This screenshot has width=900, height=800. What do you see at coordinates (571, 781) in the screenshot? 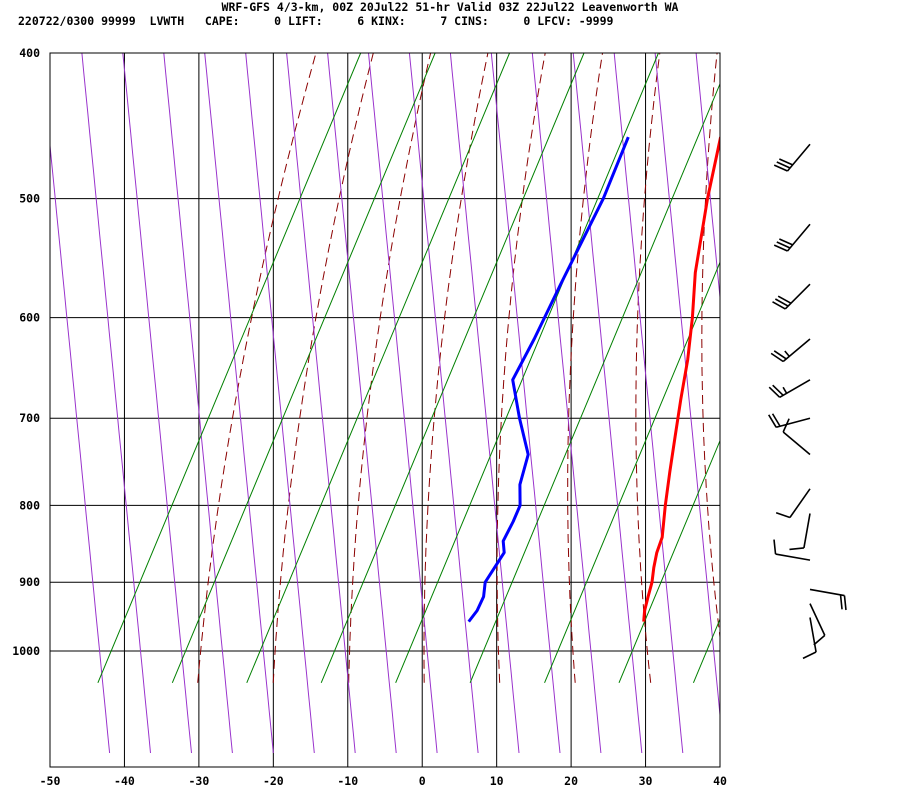
I see `x-tick-label: 20` at bounding box center [571, 781].